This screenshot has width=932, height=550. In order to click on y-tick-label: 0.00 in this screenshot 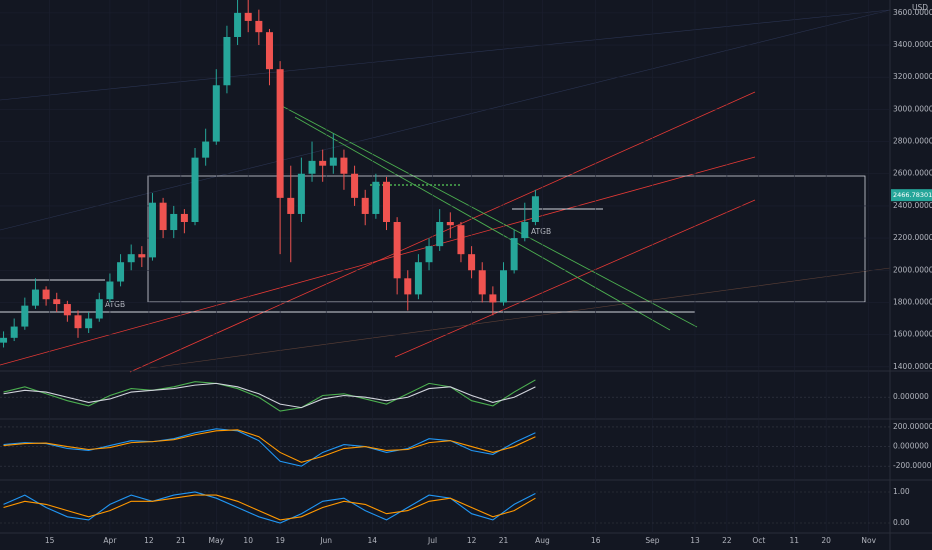, I will do `click(901, 522)`.